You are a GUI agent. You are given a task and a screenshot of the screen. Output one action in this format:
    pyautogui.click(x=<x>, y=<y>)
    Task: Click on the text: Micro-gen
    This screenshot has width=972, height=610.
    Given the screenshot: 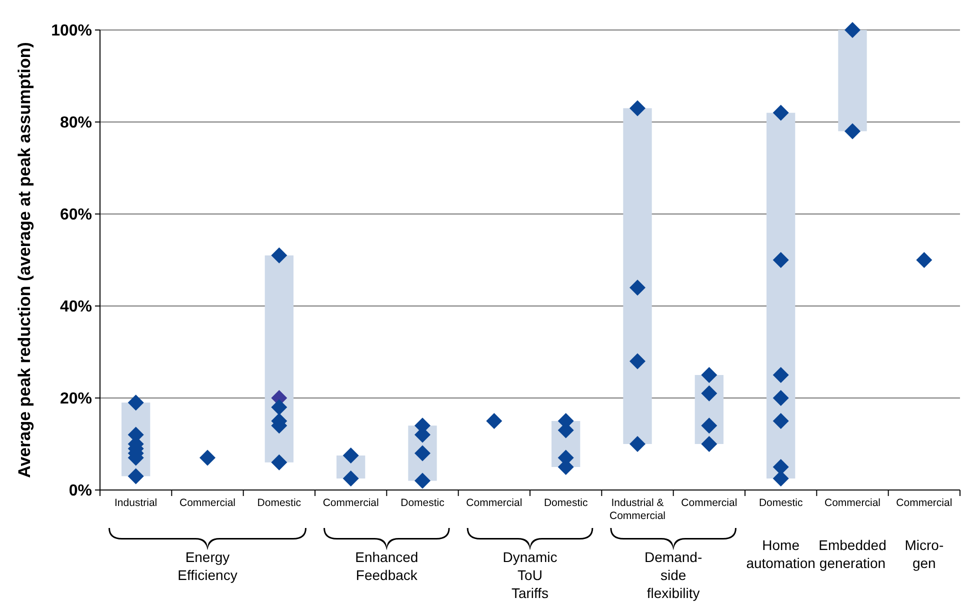 What is the action you would take?
    pyautogui.click(x=924, y=554)
    